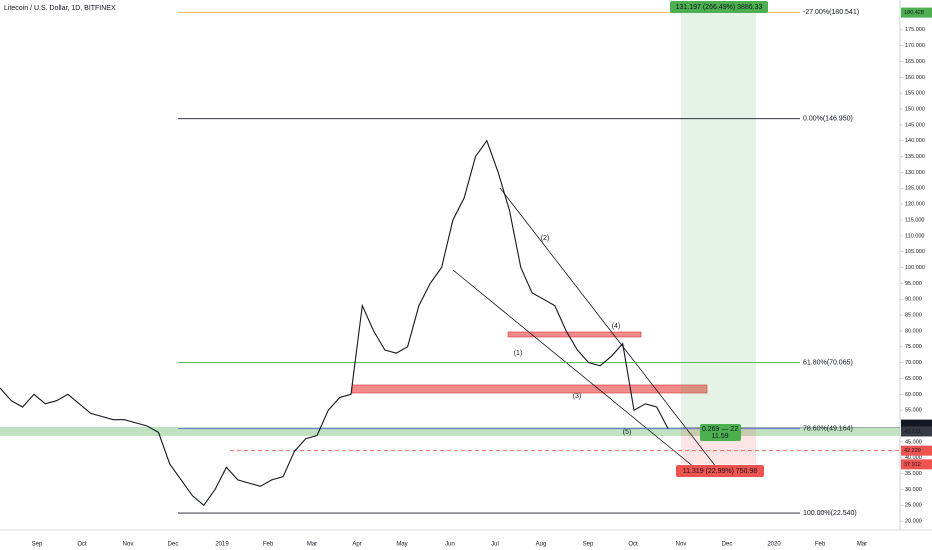 This screenshot has height=550, width=932. I want to click on y-tick-label: 65.000, so click(913, 379).